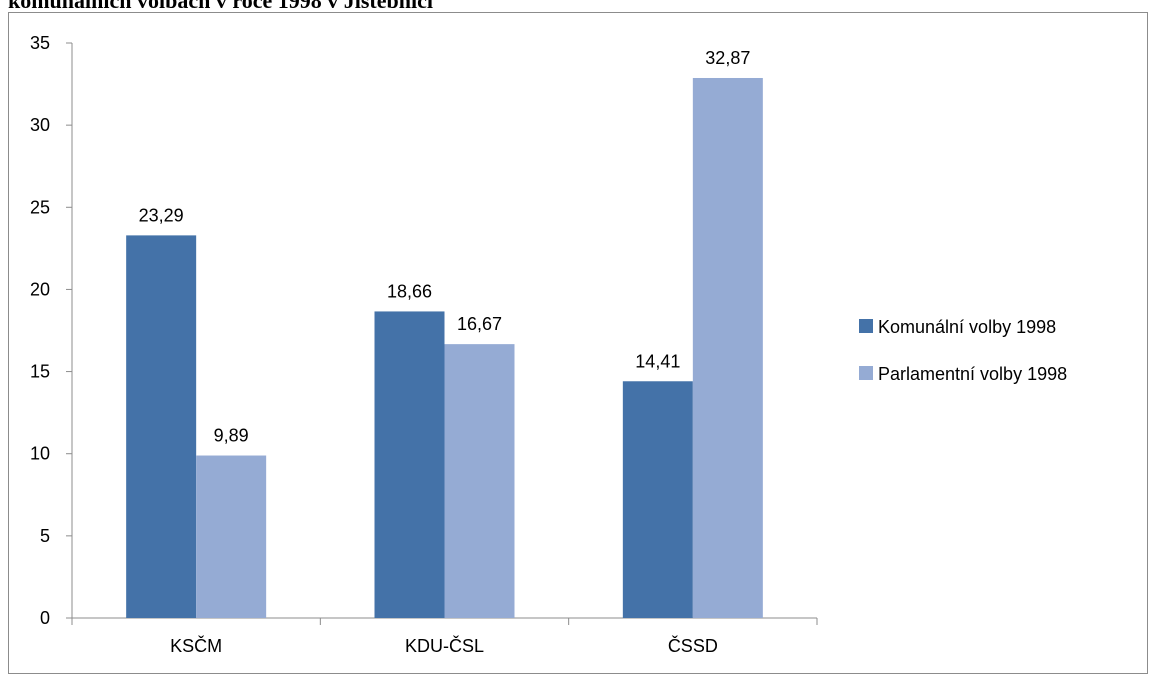 The width and height of the screenshot is (1151, 677). Describe the element at coordinates (45, 618) in the screenshot. I see `y-tick-label: 0` at that location.